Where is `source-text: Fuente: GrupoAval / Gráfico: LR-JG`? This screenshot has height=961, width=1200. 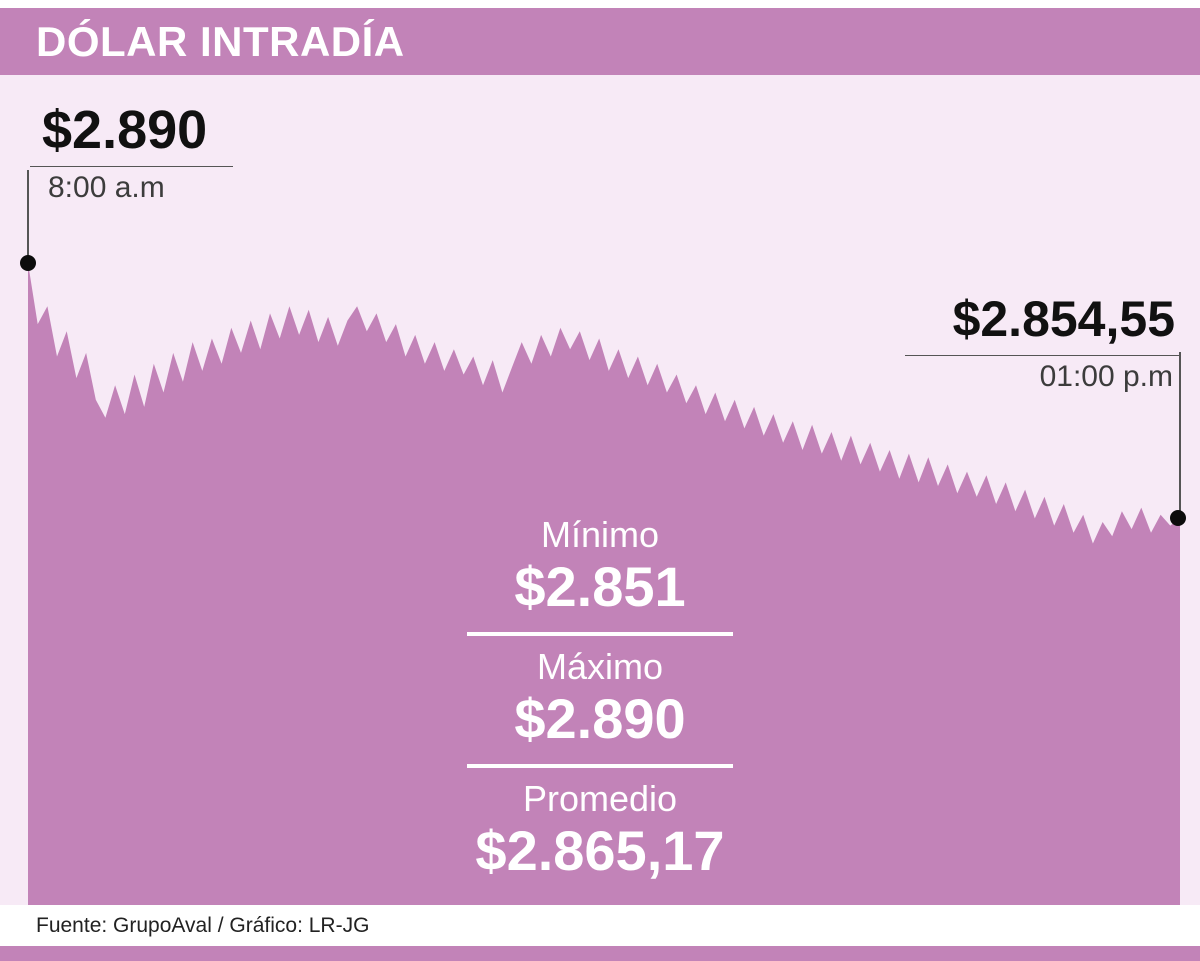 source-text: Fuente: GrupoAval / Gráfico: LR-JG is located at coordinates (203, 925).